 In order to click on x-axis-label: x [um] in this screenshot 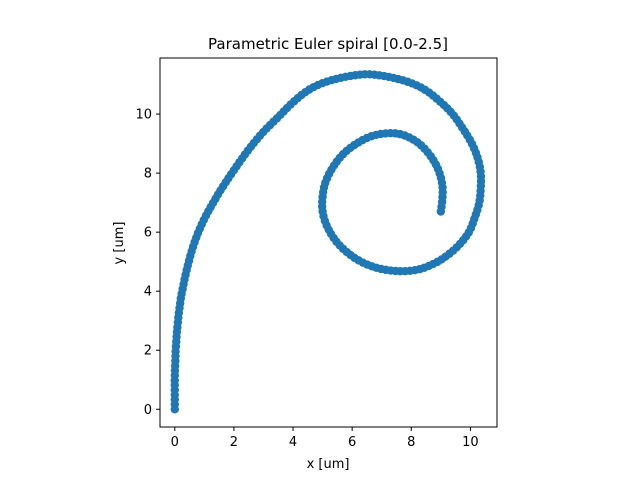, I will do `click(328, 464)`.